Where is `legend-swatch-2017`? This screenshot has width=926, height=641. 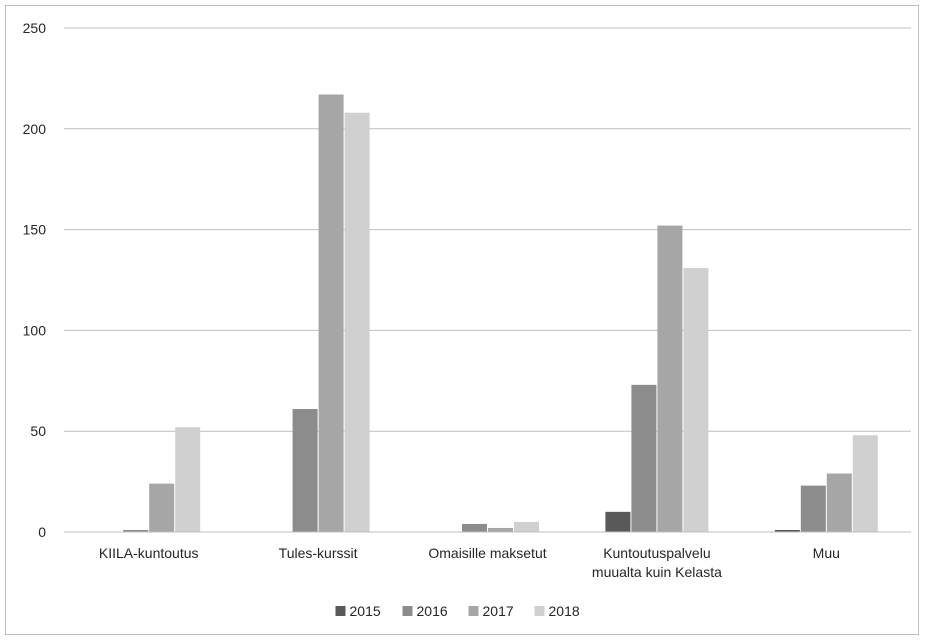 legend-swatch-2017 is located at coordinates (473, 611).